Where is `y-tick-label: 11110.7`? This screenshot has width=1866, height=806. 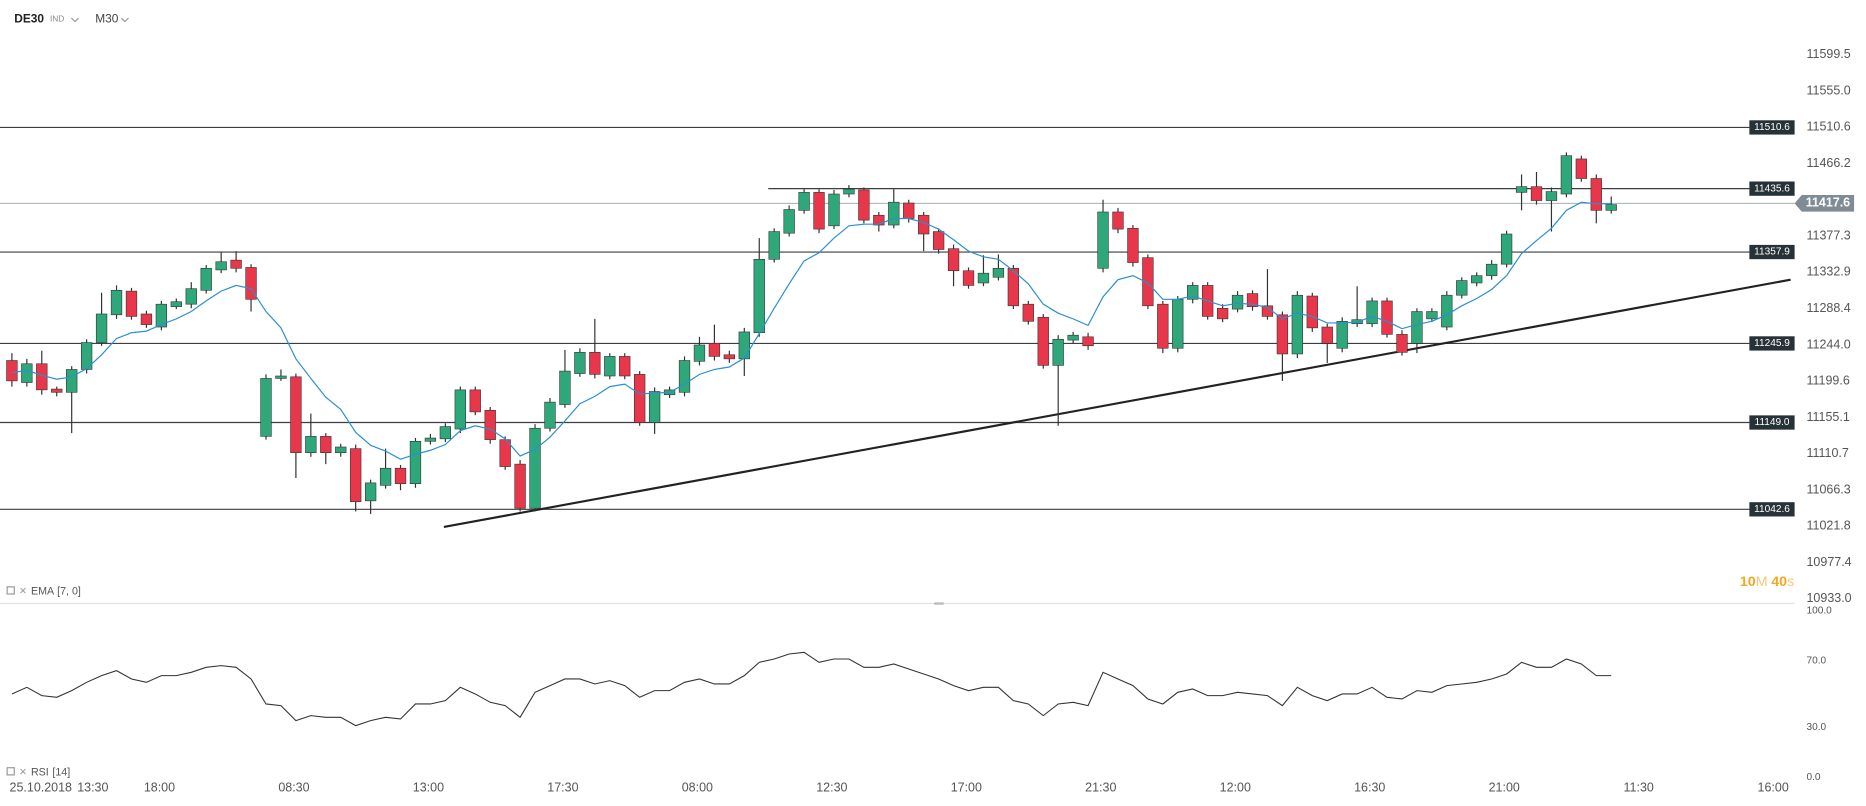 y-tick-label: 11110.7 is located at coordinates (1827, 453).